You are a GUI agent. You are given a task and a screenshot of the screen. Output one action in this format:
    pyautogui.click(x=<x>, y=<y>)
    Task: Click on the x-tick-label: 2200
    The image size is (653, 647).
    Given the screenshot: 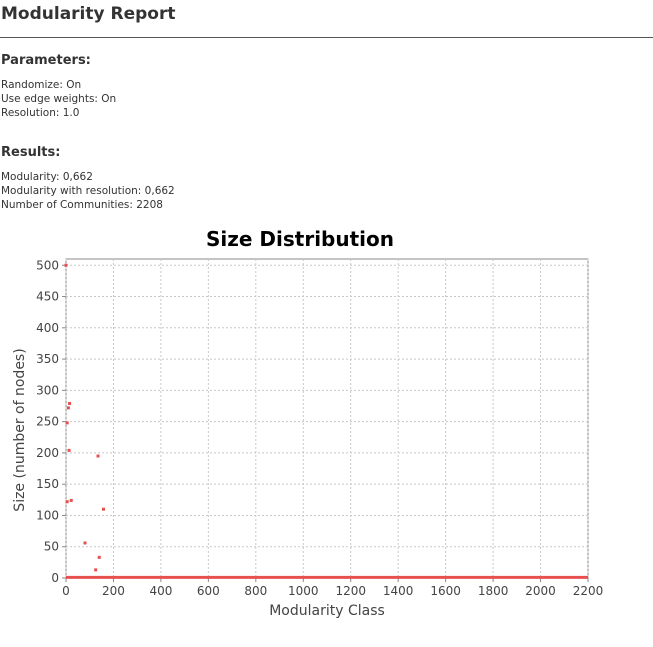 What is the action you would take?
    pyautogui.click(x=588, y=591)
    